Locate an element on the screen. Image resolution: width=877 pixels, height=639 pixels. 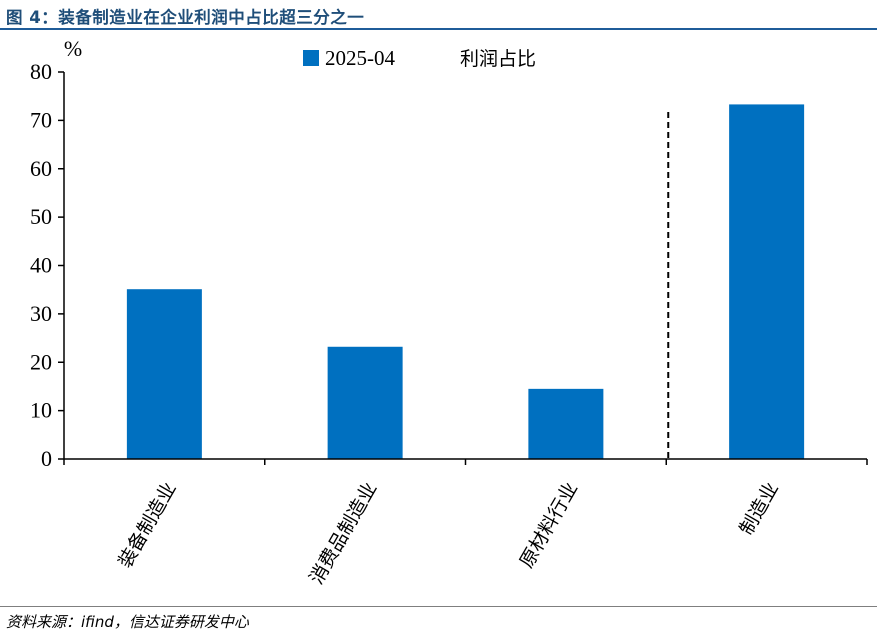
y-tick-label: 10 is located at coordinates (41, 410).